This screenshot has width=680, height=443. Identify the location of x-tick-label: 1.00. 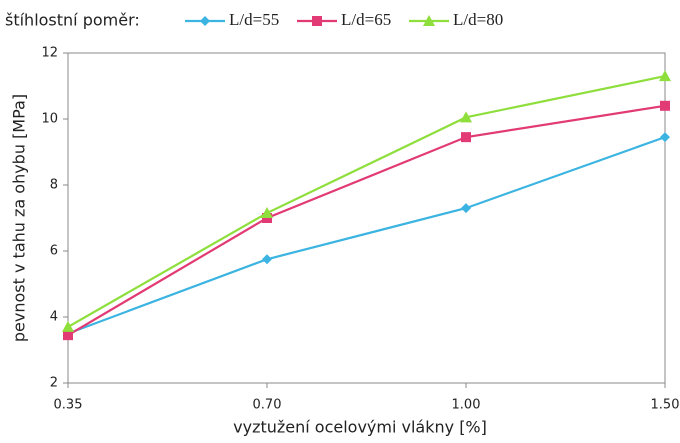
(466, 405).